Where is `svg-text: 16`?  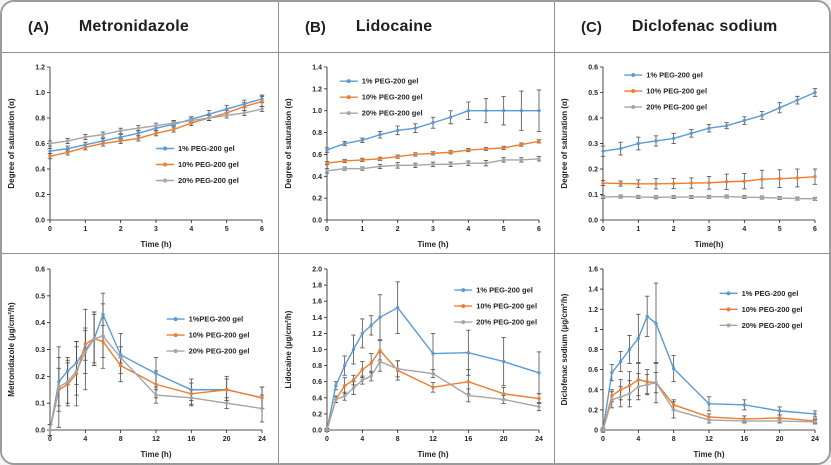
svg-text: 16 is located at coordinates (744, 439).